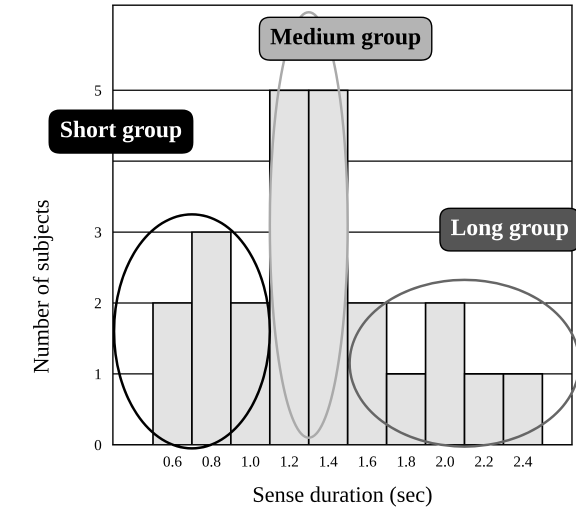 The image size is (576, 516). I want to click on x-tick-label: 1.0, so click(251, 461).